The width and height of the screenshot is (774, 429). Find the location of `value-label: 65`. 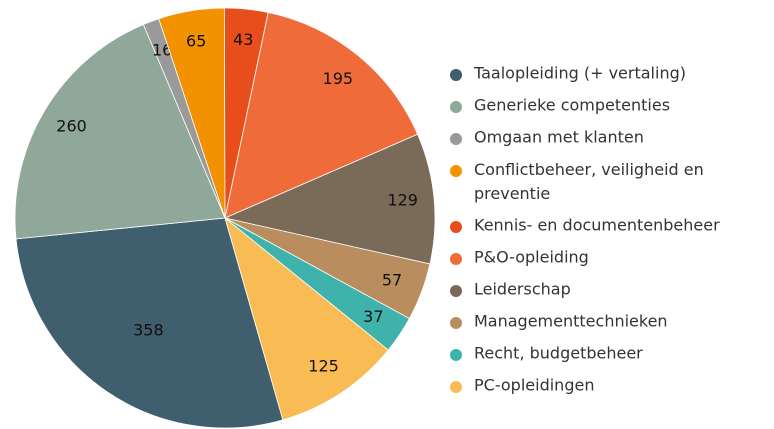

value-label: 65 is located at coordinates (196, 40).